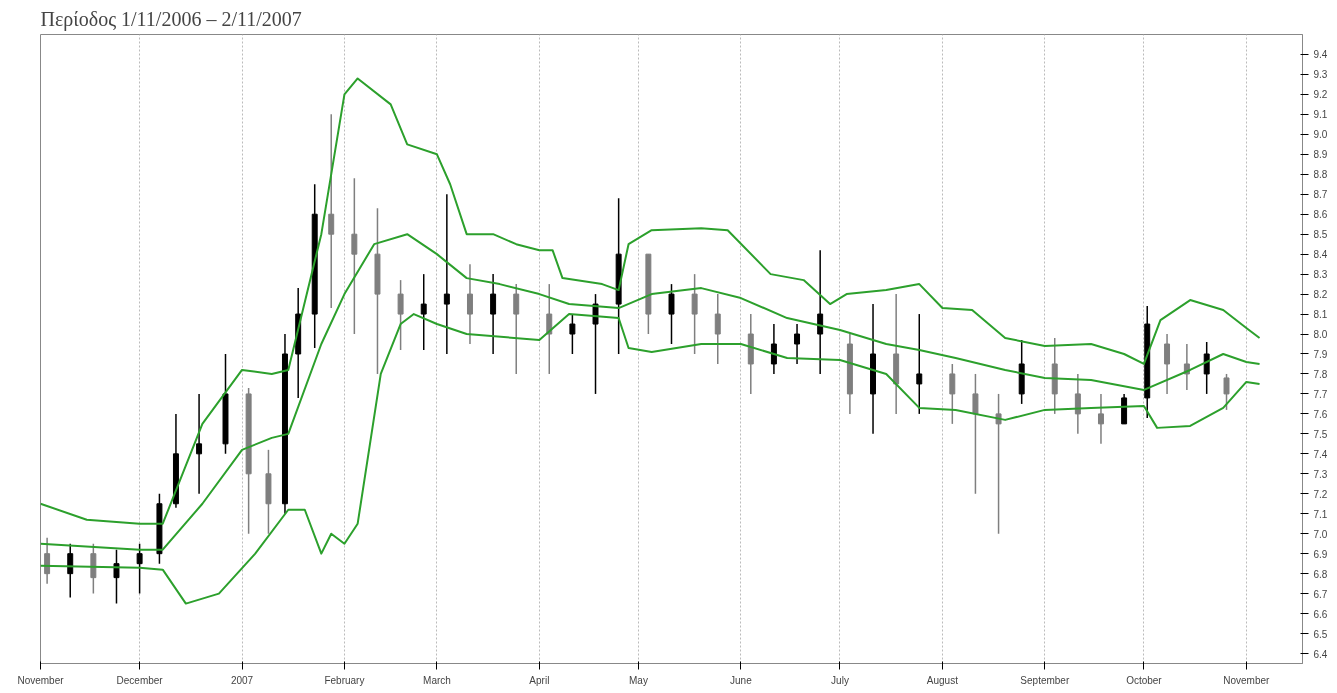 Image resolution: width=1337 pixels, height=693 pixels. Describe the element at coordinates (1144, 680) in the screenshot. I see `x-tick-label: October` at that location.